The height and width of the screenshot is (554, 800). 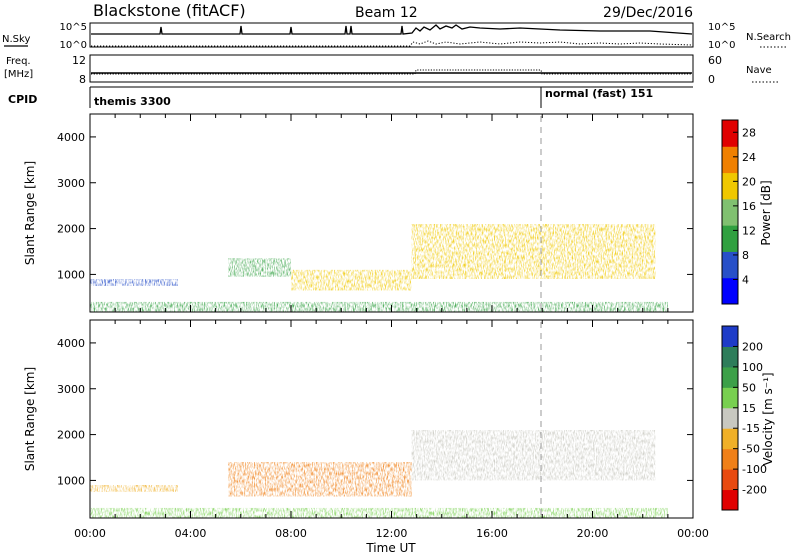 I want to click on velocity-colorbar-tick-label: 50, so click(x=749, y=387).